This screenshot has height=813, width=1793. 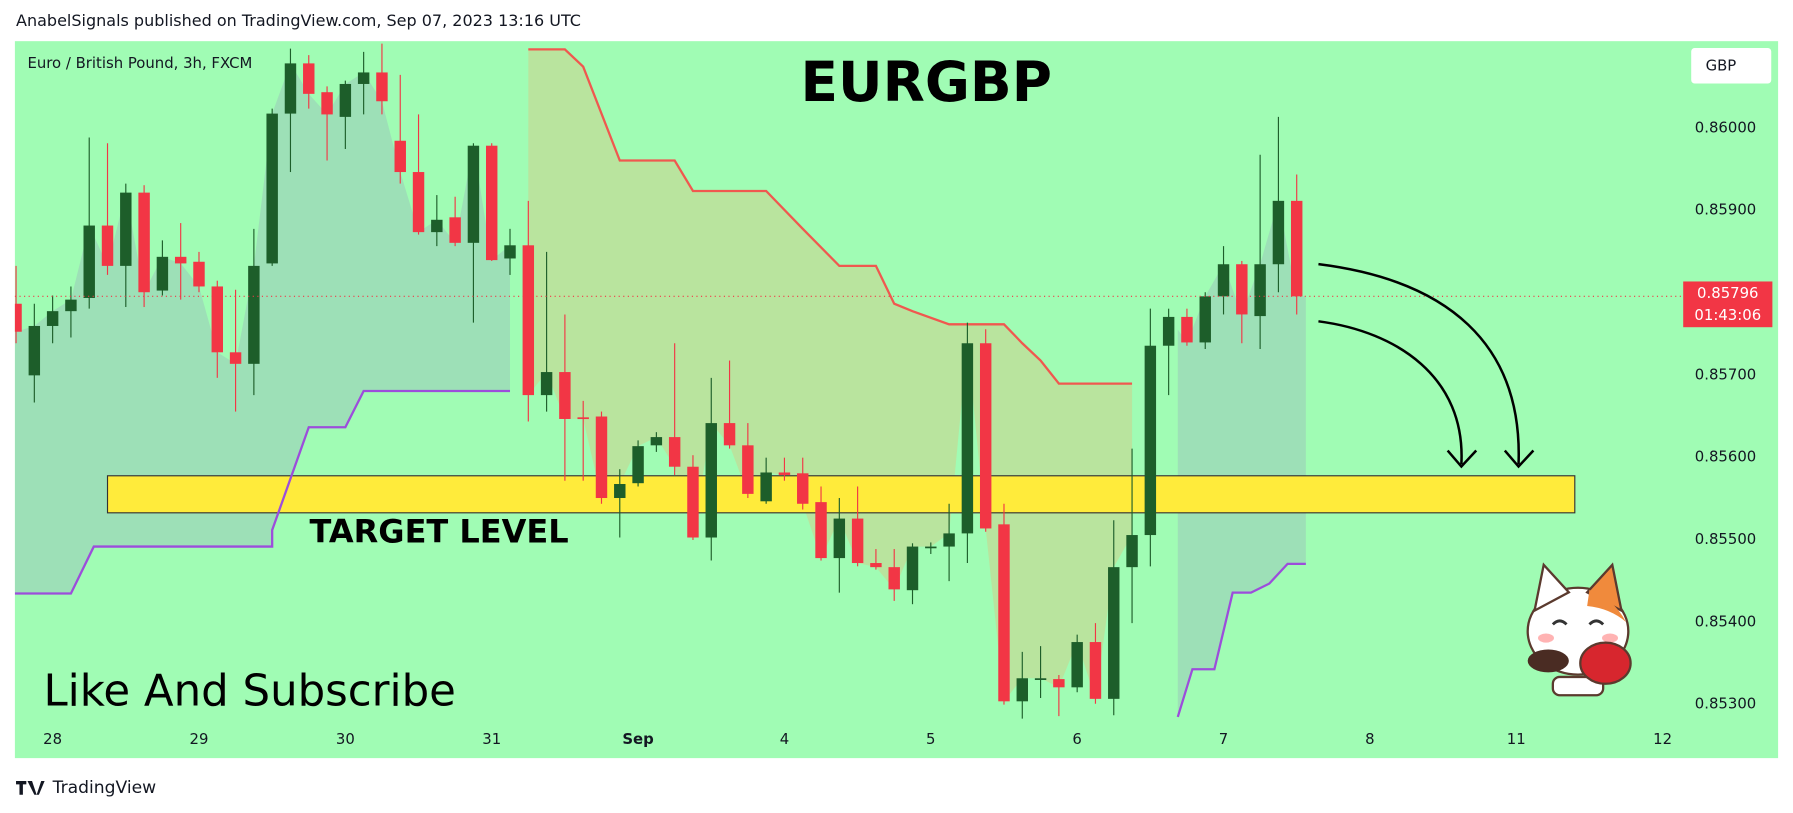 What do you see at coordinates (249, 692) in the screenshot?
I see `annotation: Like And Subscribe` at bounding box center [249, 692].